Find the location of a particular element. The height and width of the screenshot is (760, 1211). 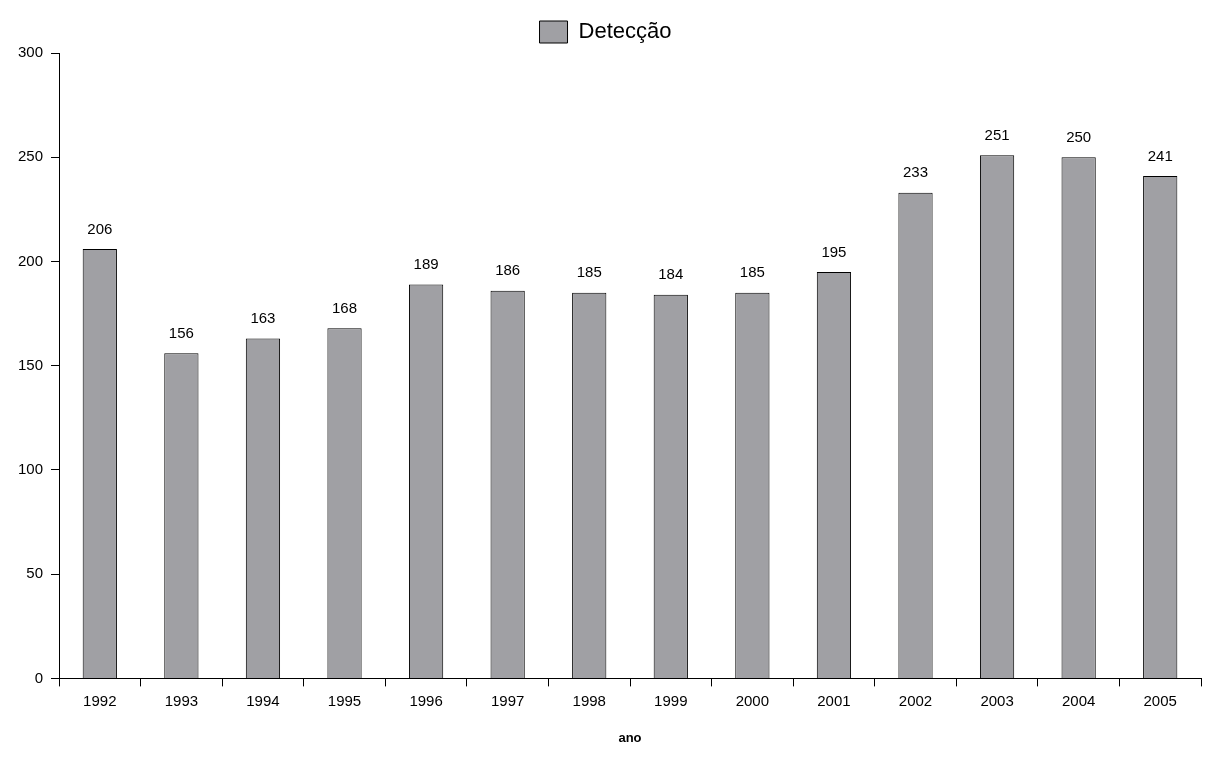

x-tick-label: 1993 is located at coordinates (181, 700).